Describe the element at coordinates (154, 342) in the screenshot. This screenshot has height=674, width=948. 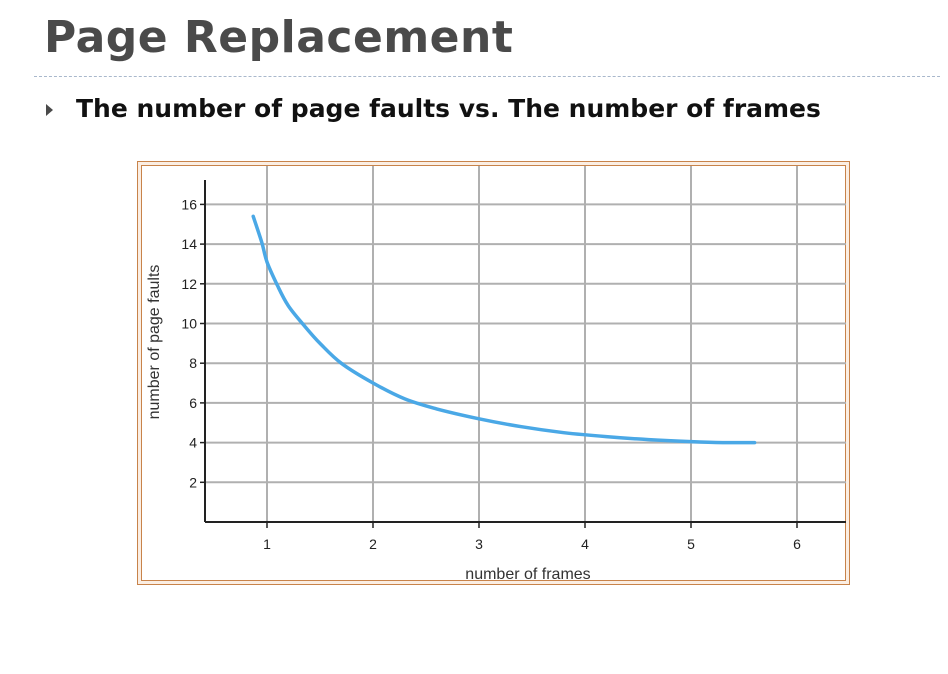
I see `y-axis-label: number of page faults` at that location.